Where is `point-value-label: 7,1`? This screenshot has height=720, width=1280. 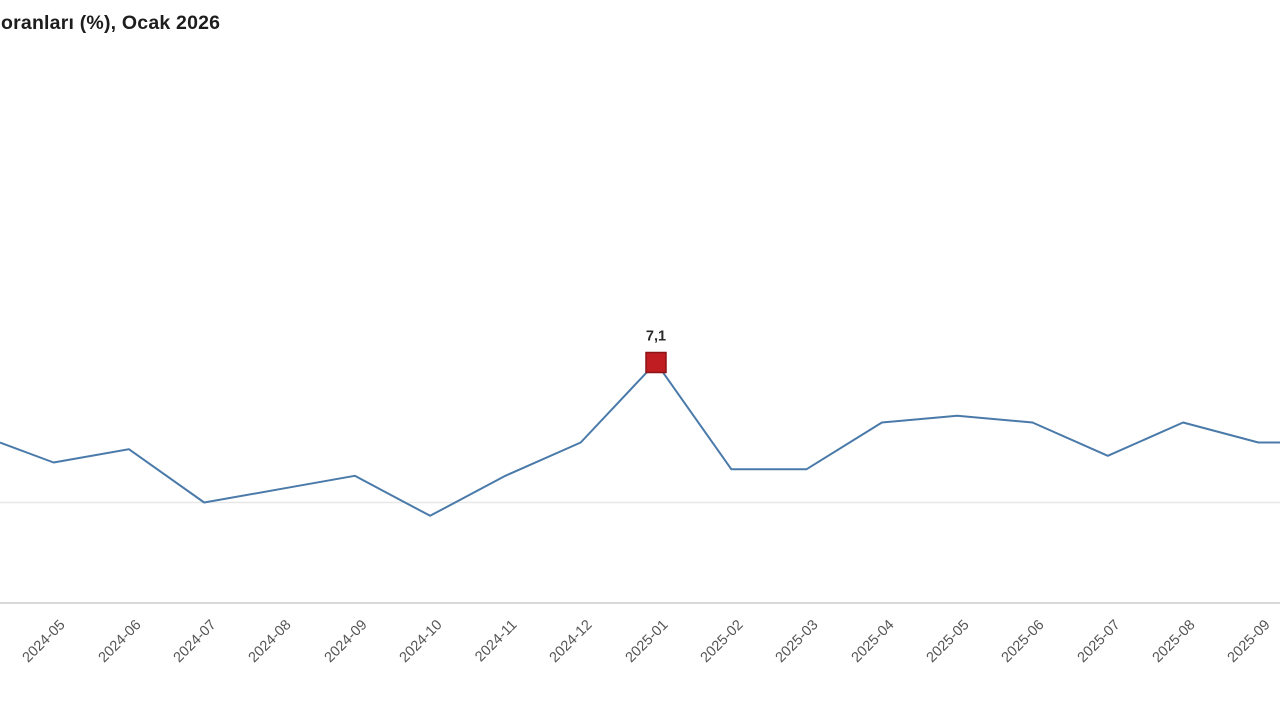
point-value-label: 7,1 is located at coordinates (656, 337).